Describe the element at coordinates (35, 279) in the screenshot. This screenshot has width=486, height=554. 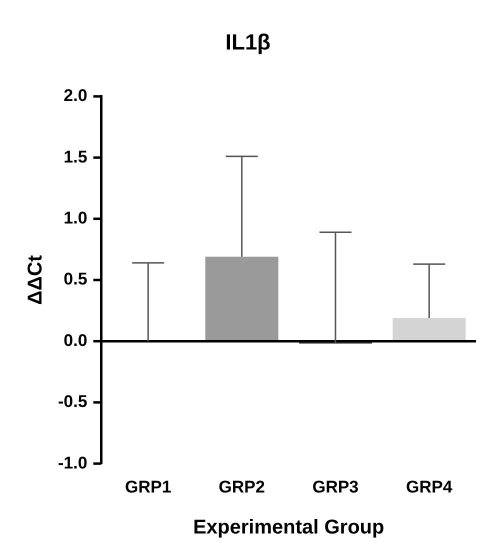
I see `y-axis-title: ΔΔCt` at that location.